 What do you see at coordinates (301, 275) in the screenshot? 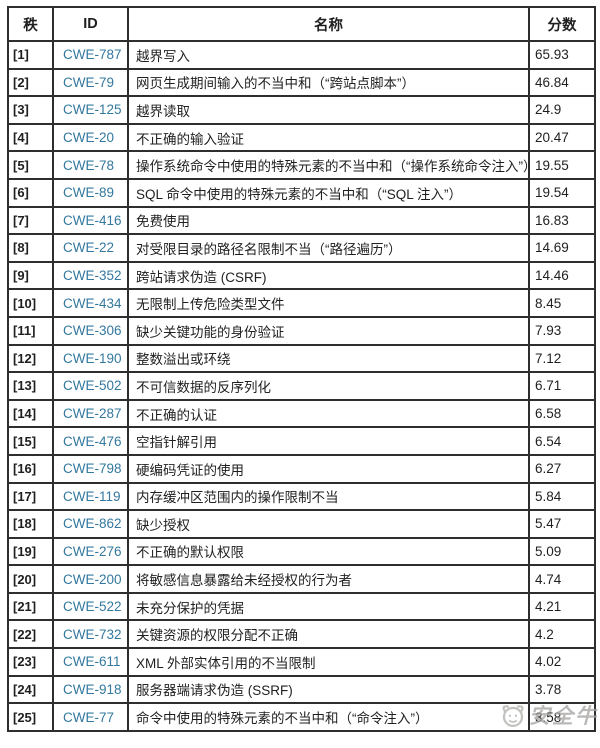
I see `table-row: [9] CWE-352 跨站请求伪造 (CSRF) 14.46` at bounding box center [301, 275].